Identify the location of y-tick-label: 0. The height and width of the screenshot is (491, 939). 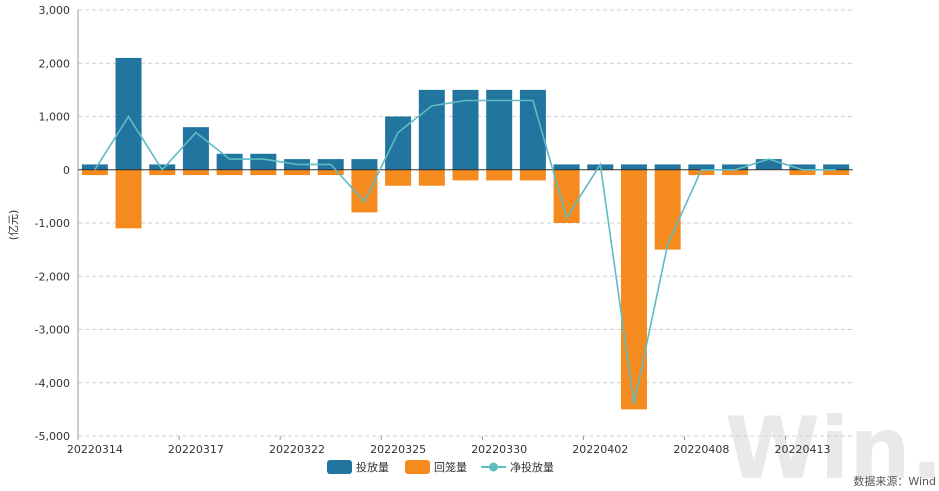
(66, 170).